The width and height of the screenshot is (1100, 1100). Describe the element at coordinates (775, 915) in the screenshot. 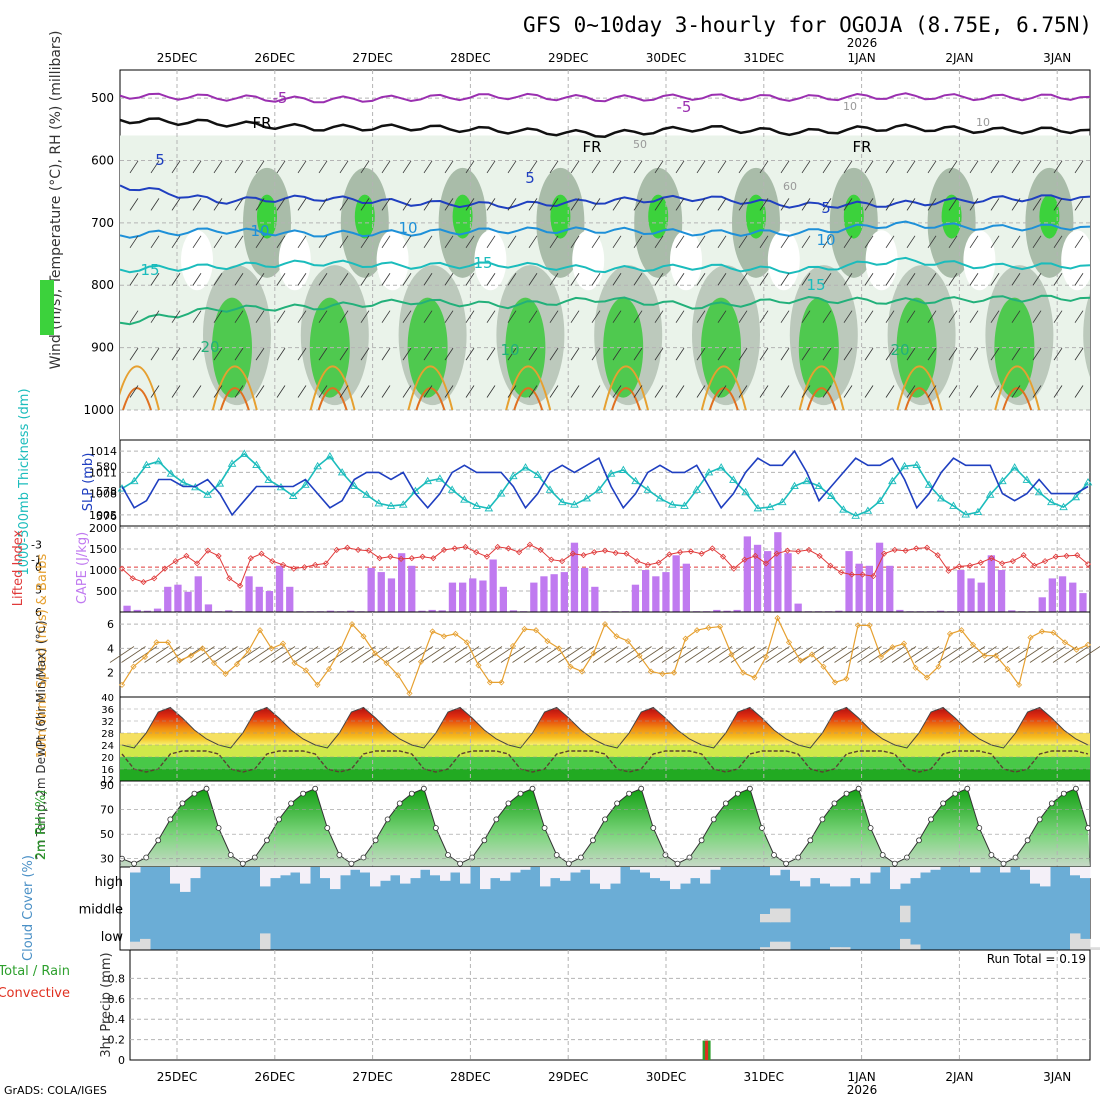

I see `cloud-middle-gap` at that location.